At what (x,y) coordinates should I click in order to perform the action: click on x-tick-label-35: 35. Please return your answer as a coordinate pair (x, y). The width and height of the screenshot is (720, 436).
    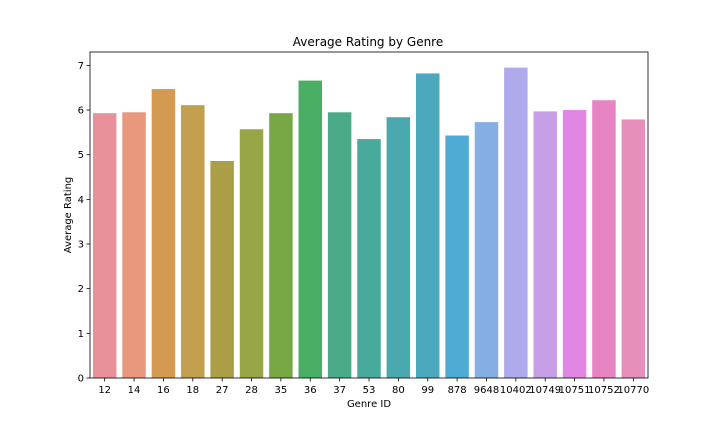
    Looking at the image, I should click on (281, 390).